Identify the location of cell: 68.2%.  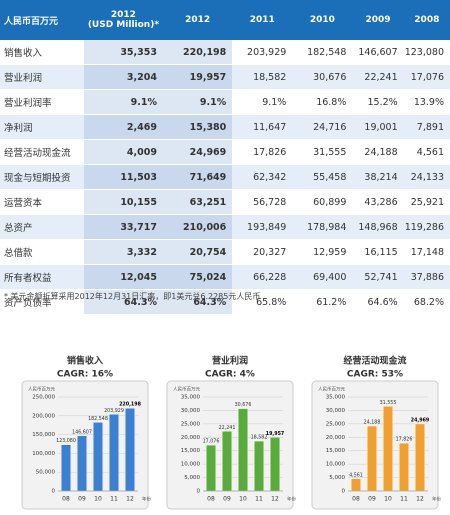
(426, 302).